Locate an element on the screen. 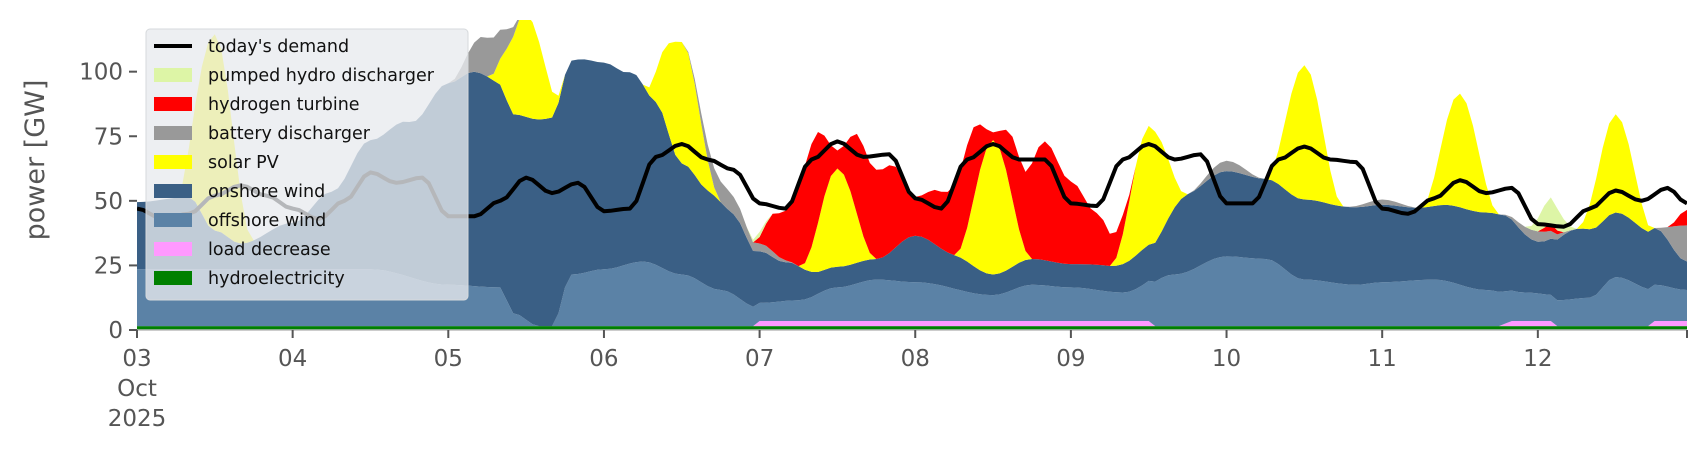 Image resolution: width=1706 pixels, height=460 pixels. x-tick-label: 07 is located at coordinates (759, 359).